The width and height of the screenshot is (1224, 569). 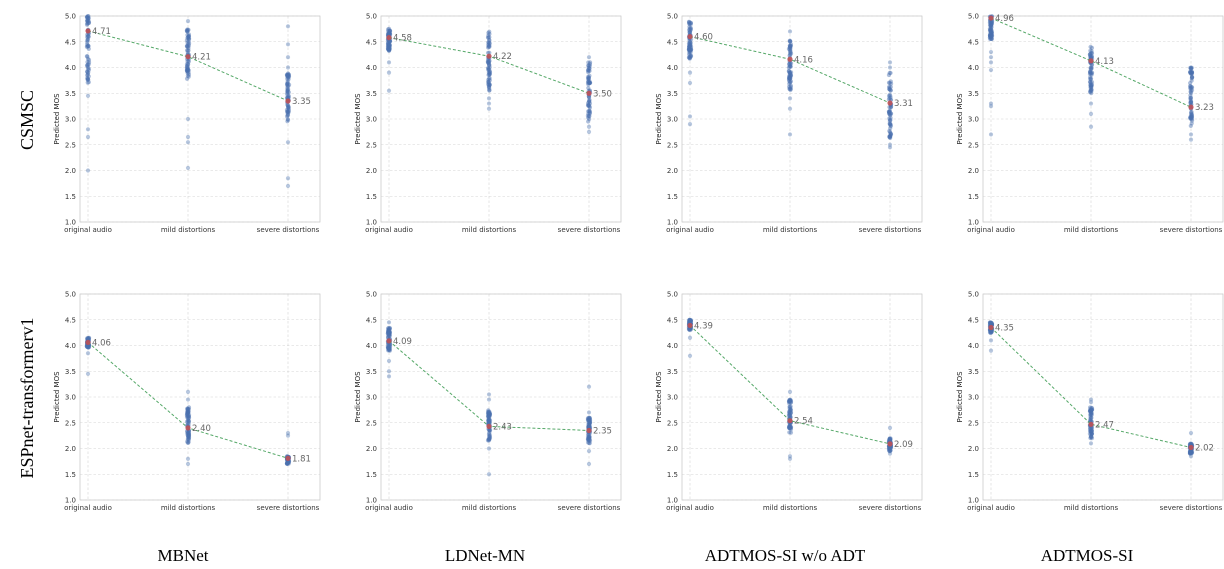 I want to click on y-axis-label: Predicted MOS, so click(x=659, y=397).